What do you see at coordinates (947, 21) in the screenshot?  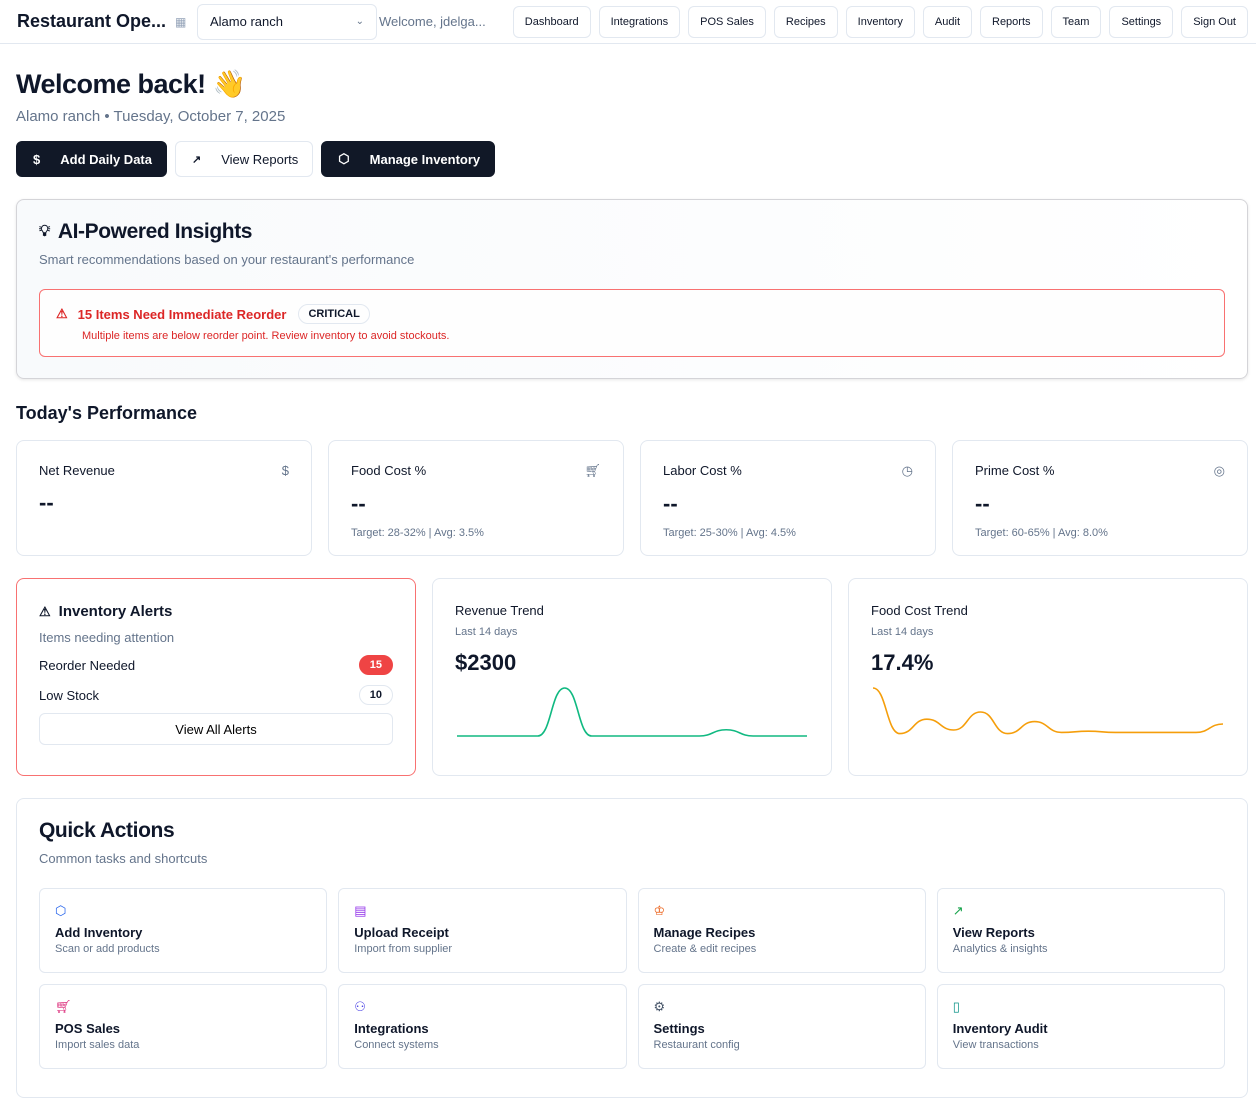 I see `nav-audit: Audit` at bounding box center [947, 21].